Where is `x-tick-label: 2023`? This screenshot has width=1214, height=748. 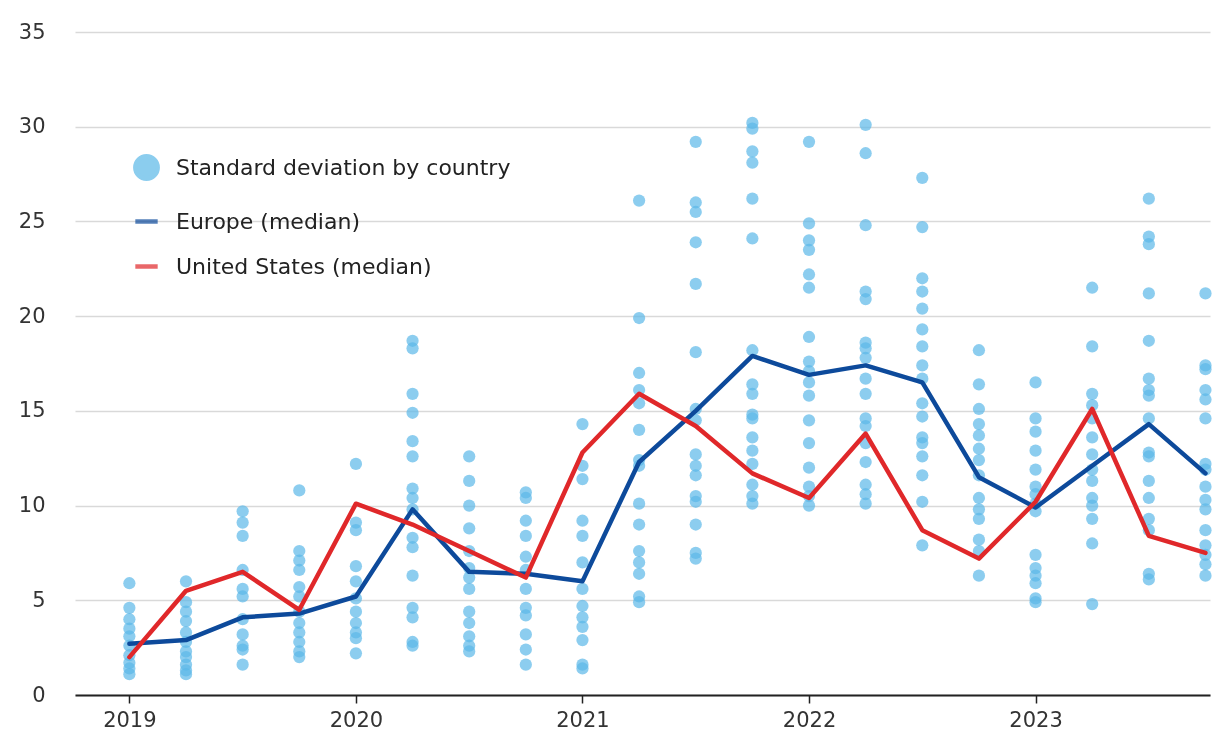 x-tick-label: 2023 is located at coordinates (1036, 719).